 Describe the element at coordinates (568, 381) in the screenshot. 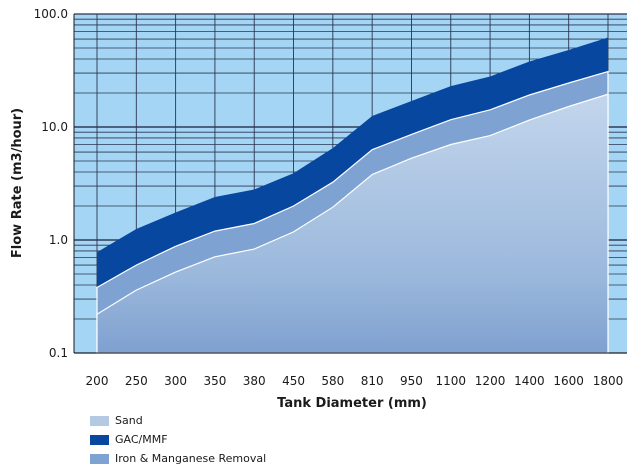

I see `x-tick-label: 1600` at that location.